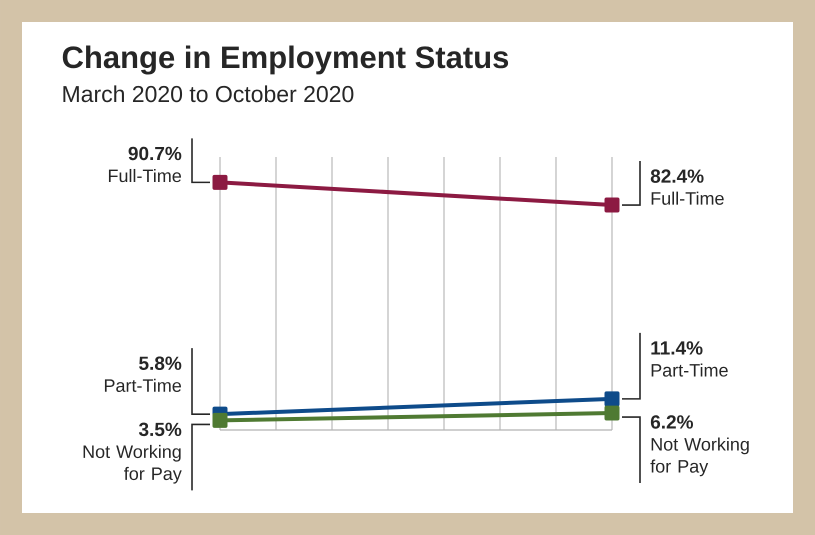 Image resolution: width=815 pixels, height=535 pixels. I want to click on data-label: 6.2%, so click(671, 422).